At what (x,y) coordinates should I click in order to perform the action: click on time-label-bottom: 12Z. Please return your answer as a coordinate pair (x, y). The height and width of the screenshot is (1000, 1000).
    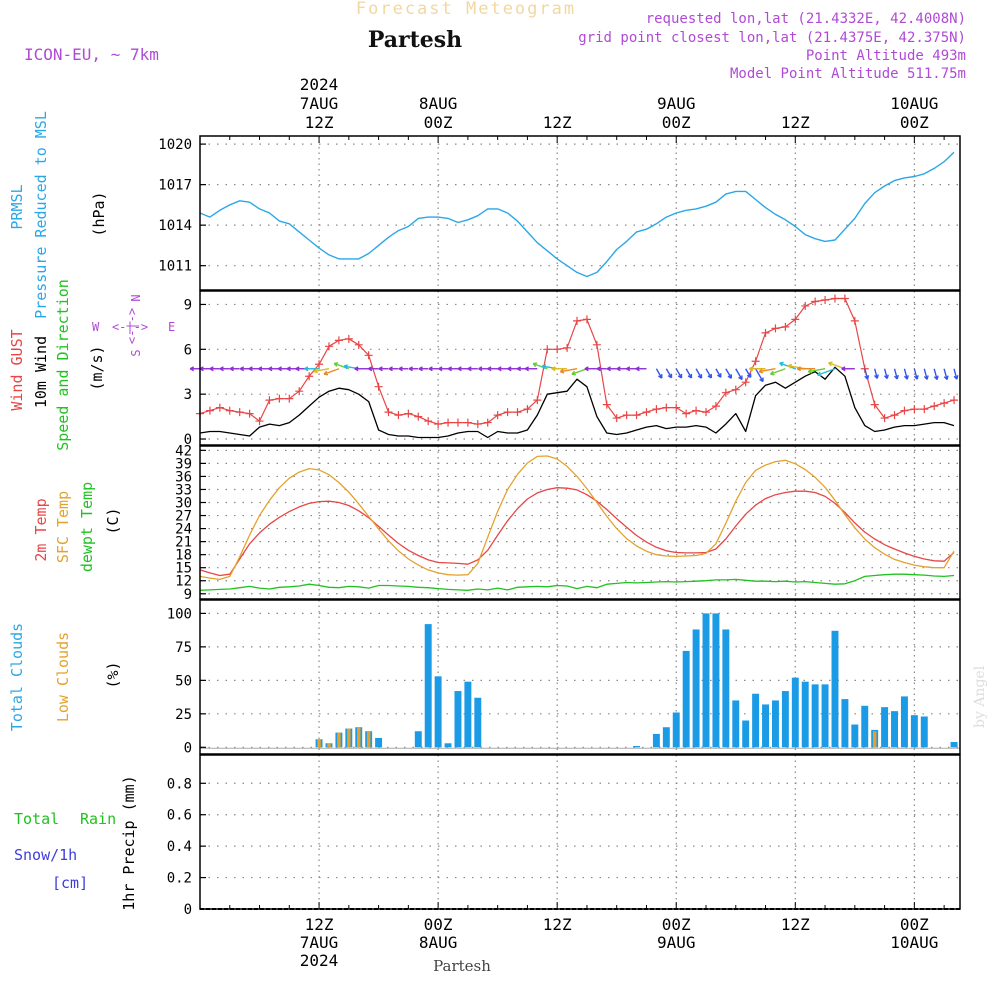
    Looking at the image, I should click on (795, 924).